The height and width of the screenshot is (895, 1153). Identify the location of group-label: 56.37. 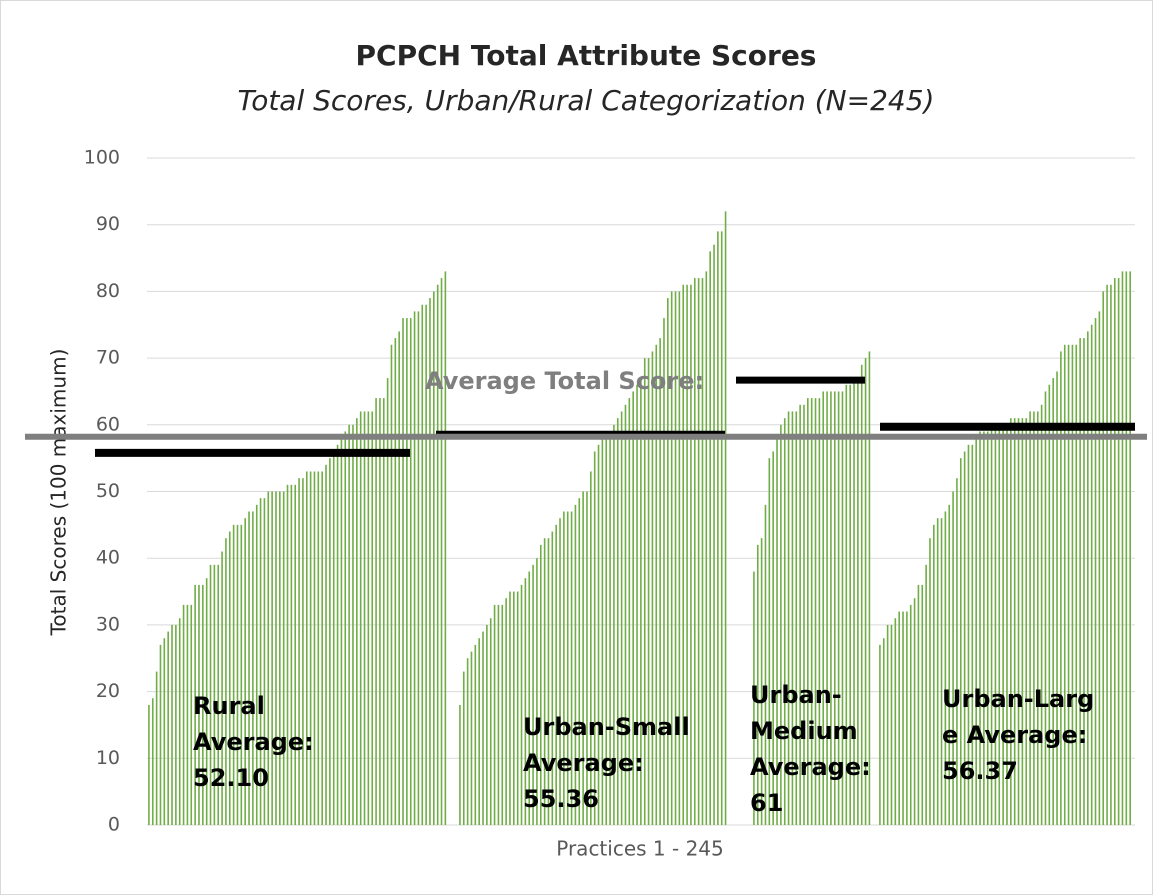
(980, 771).